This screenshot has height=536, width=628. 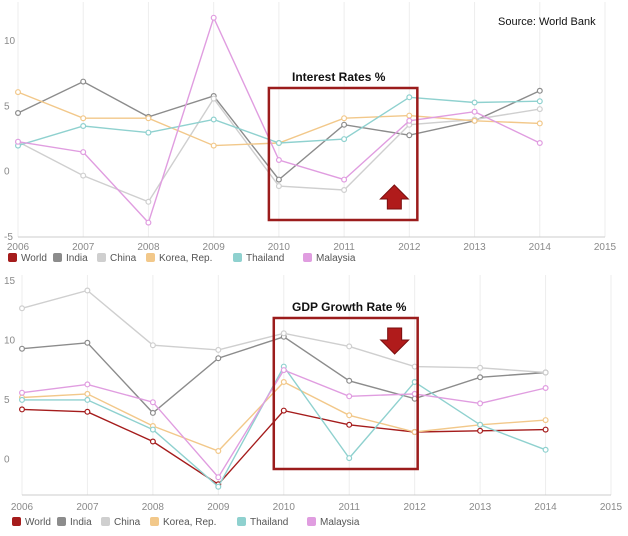 What do you see at coordinates (10, 41) in the screenshot?
I see `interest-y-tick-label: 10` at bounding box center [10, 41].